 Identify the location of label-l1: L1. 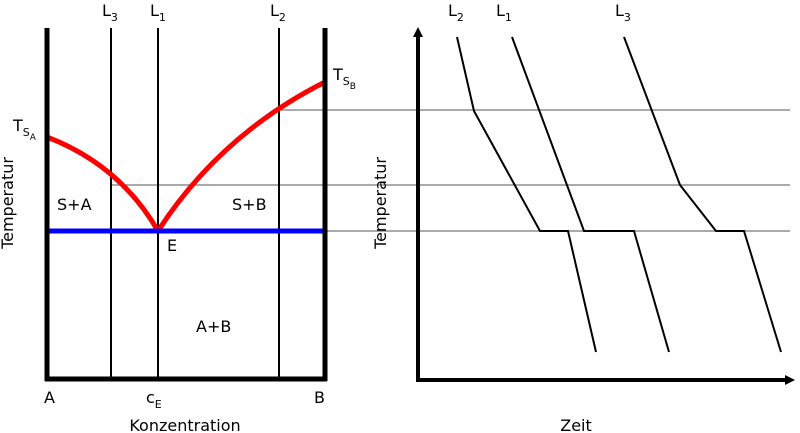
(158, 12).